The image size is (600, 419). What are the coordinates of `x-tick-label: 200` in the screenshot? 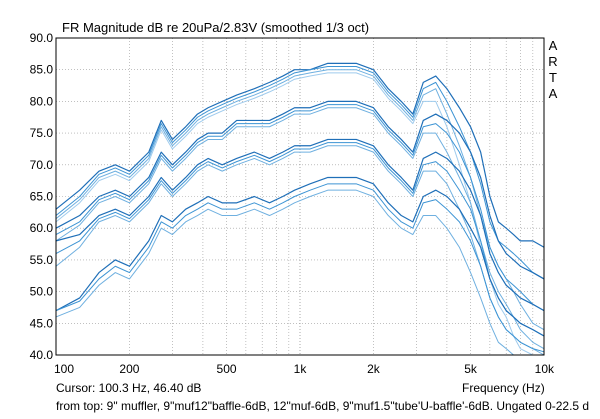 It's located at (129, 369).